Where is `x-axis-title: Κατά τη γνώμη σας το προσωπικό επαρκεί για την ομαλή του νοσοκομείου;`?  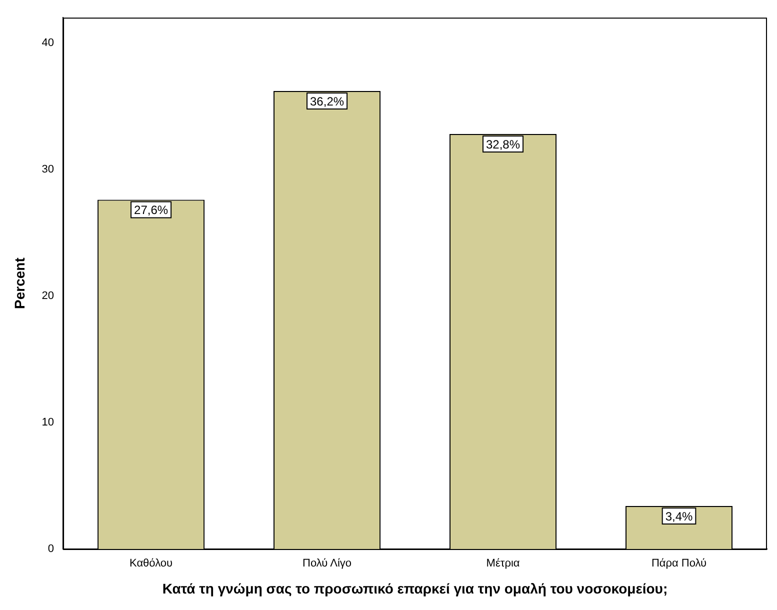 x-axis-title: Κατά τη γνώμη σας το προσωπικό επαρκεί για την ομαλή του νοσοκομείου; is located at coordinates (415, 588).